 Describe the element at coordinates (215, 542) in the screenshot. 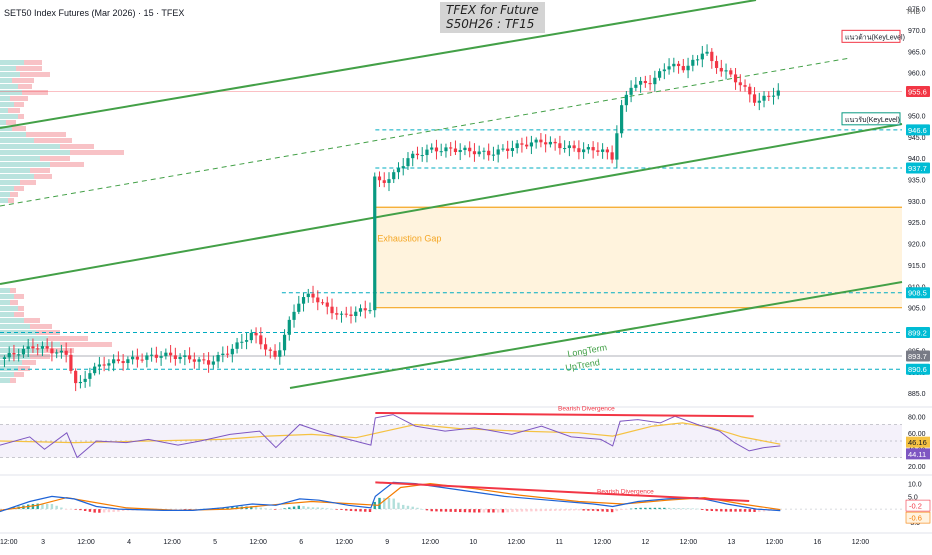

I see `time-tick-label: 5` at that location.